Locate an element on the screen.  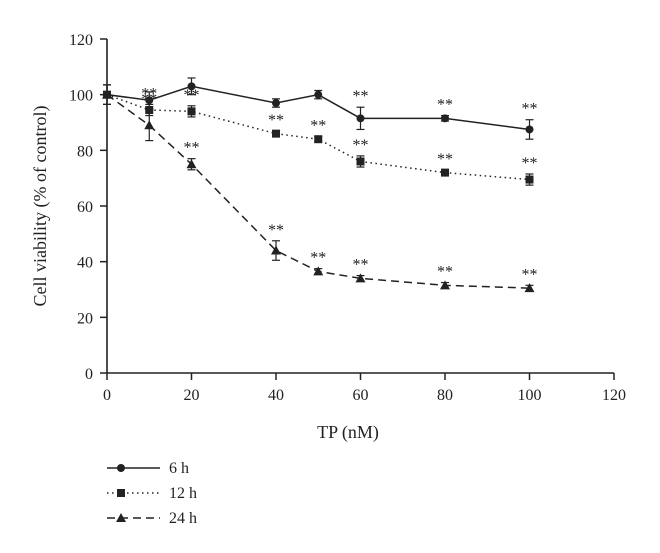
x-tick-label: 40 is located at coordinates (276, 395).